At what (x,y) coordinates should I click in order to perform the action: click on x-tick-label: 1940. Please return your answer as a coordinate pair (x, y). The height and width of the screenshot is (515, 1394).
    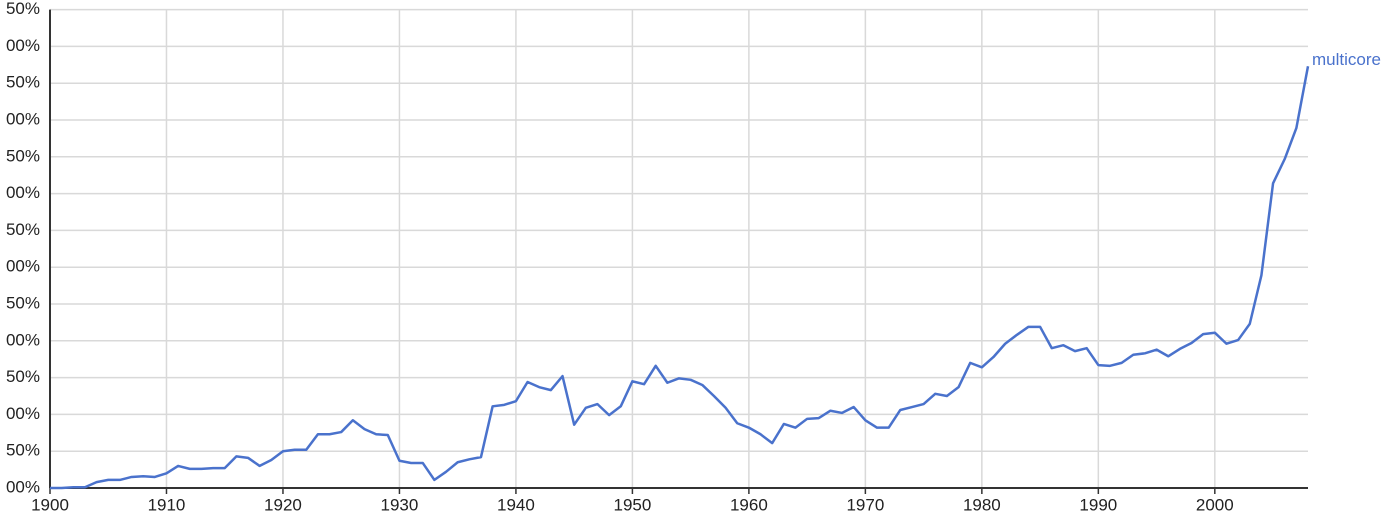
    Looking at the image, I should click on (516, 504).